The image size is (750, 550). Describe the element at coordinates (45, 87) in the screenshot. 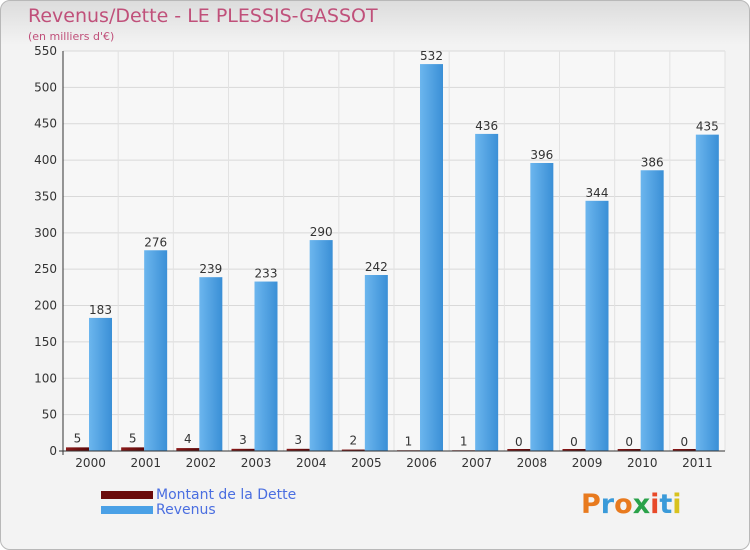

I see `y-tick-label: 500` at that location.